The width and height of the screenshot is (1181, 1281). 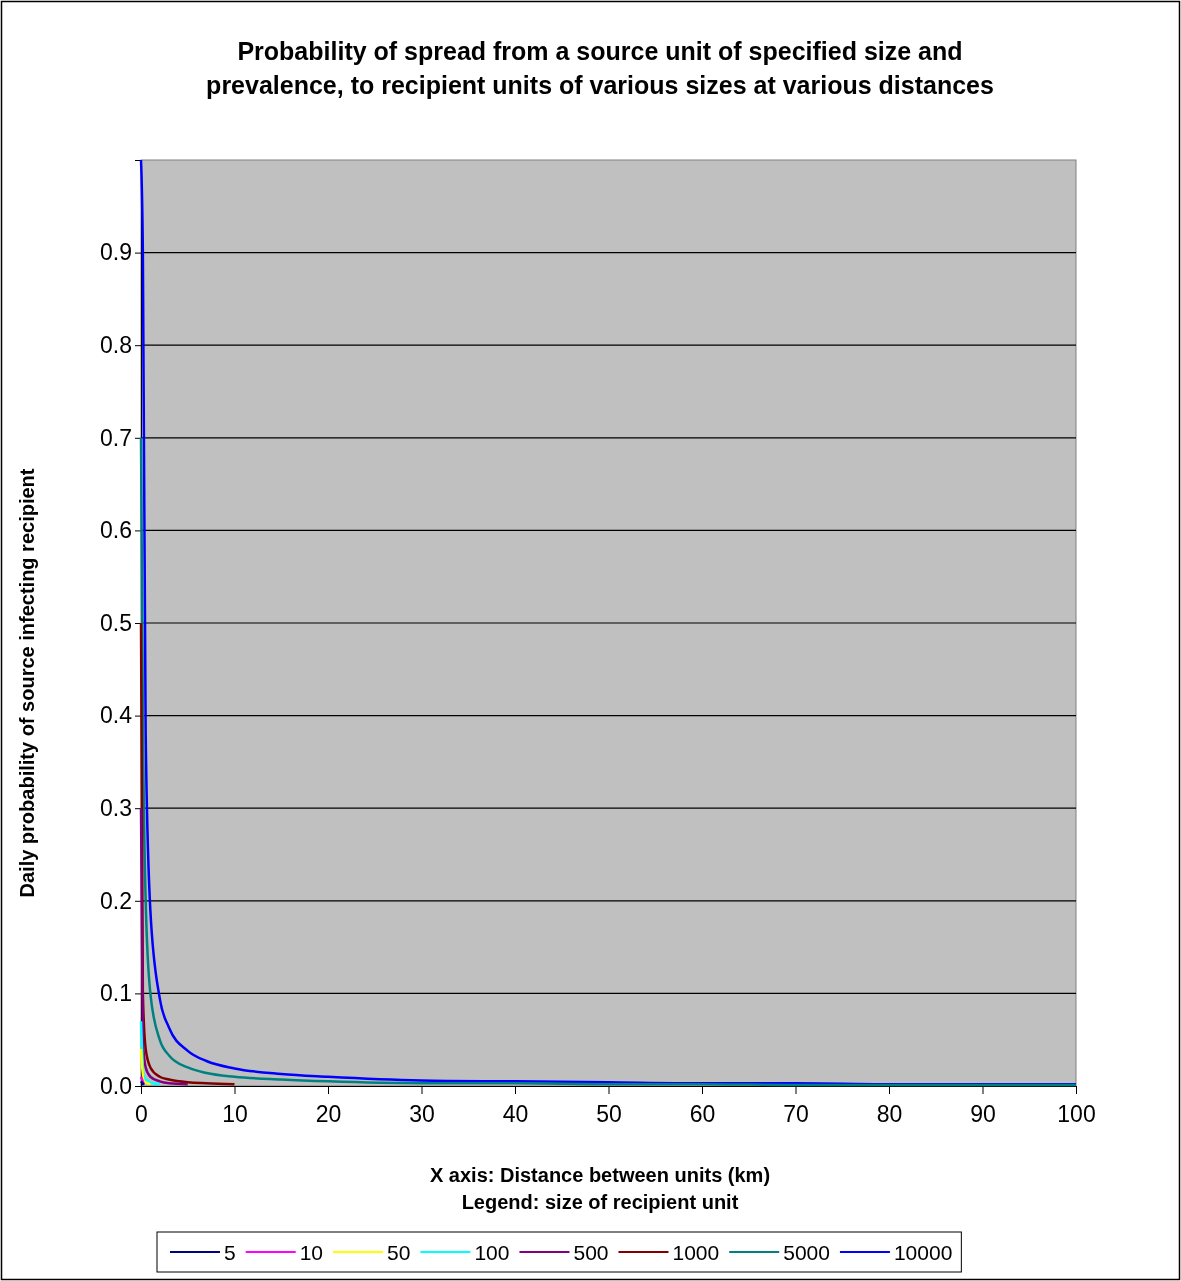 I want to click on y-tick-label: 0.7, so click(x=116, y=437).